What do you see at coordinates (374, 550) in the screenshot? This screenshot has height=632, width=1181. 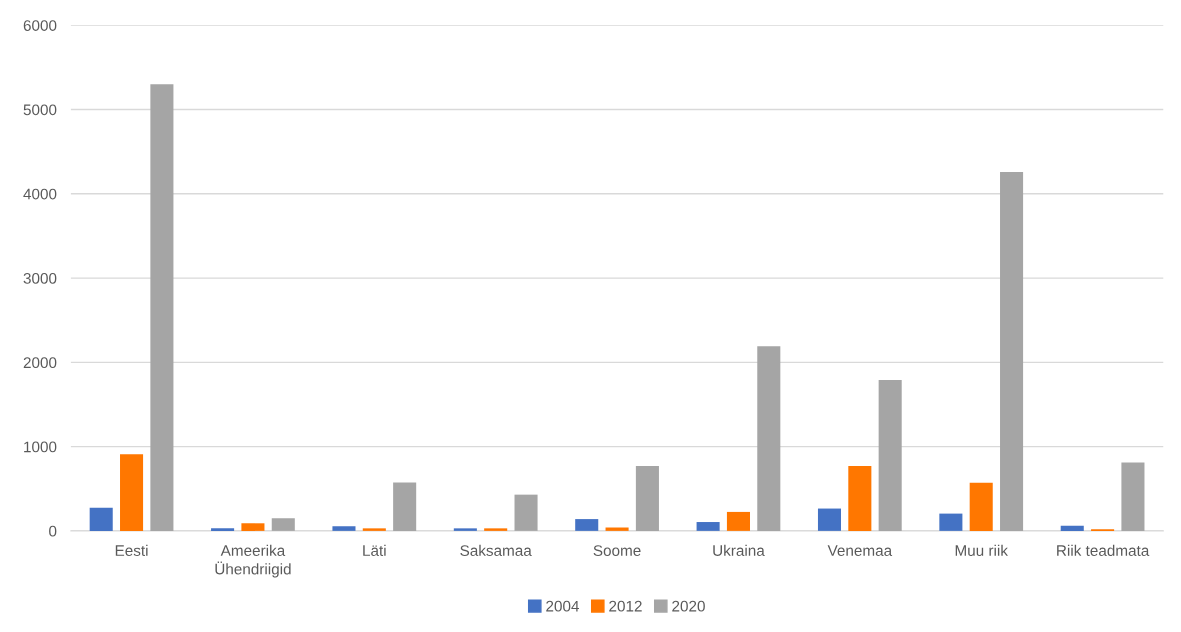 I see `x-tick-label: Läti` at bounding box center [374, 550].